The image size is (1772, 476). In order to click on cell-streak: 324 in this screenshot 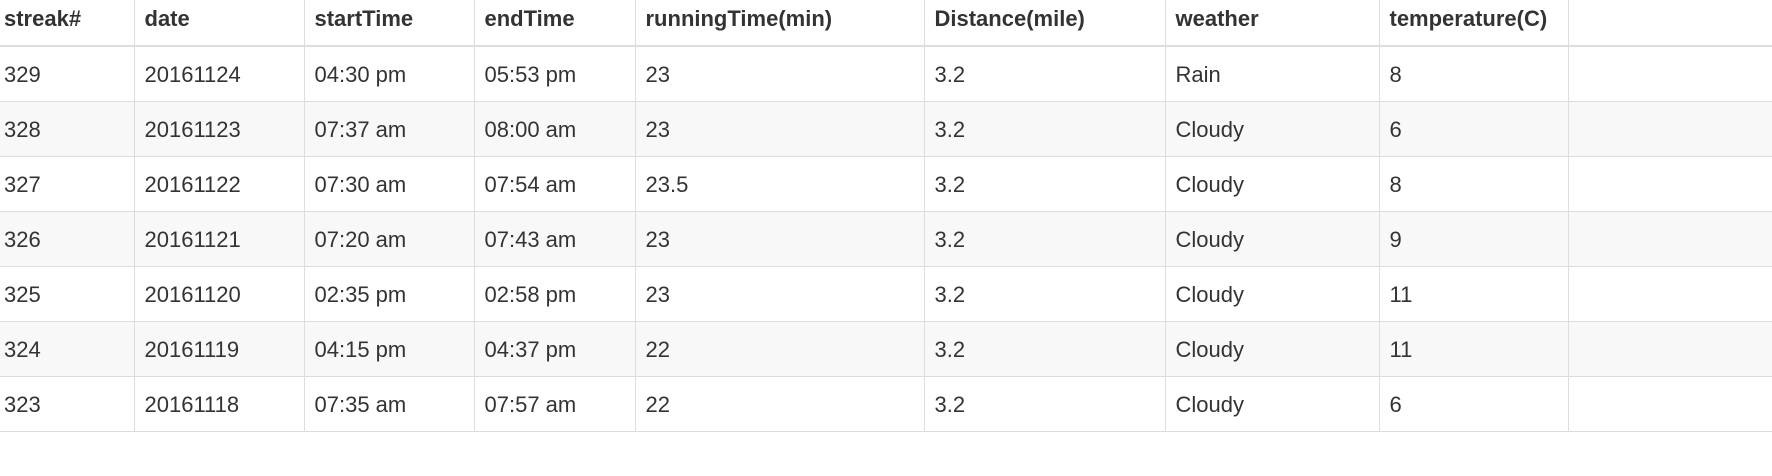, I will do `click(67, 349)`.